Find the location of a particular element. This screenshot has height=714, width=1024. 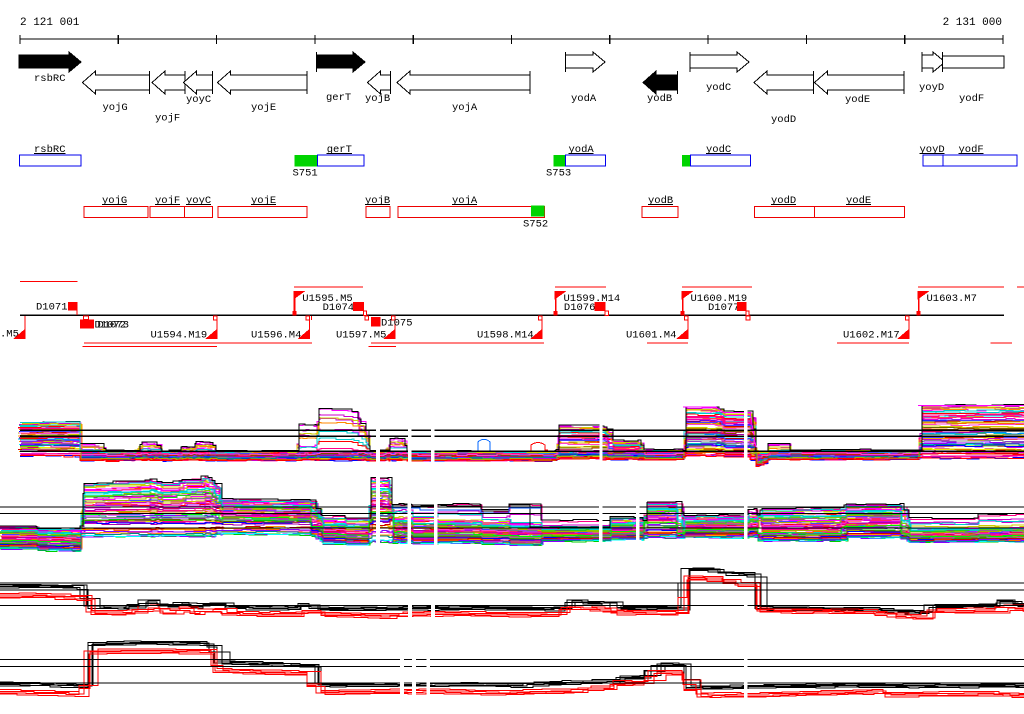

svg-text: U1594.M19 is located at coordinates (179, 336).